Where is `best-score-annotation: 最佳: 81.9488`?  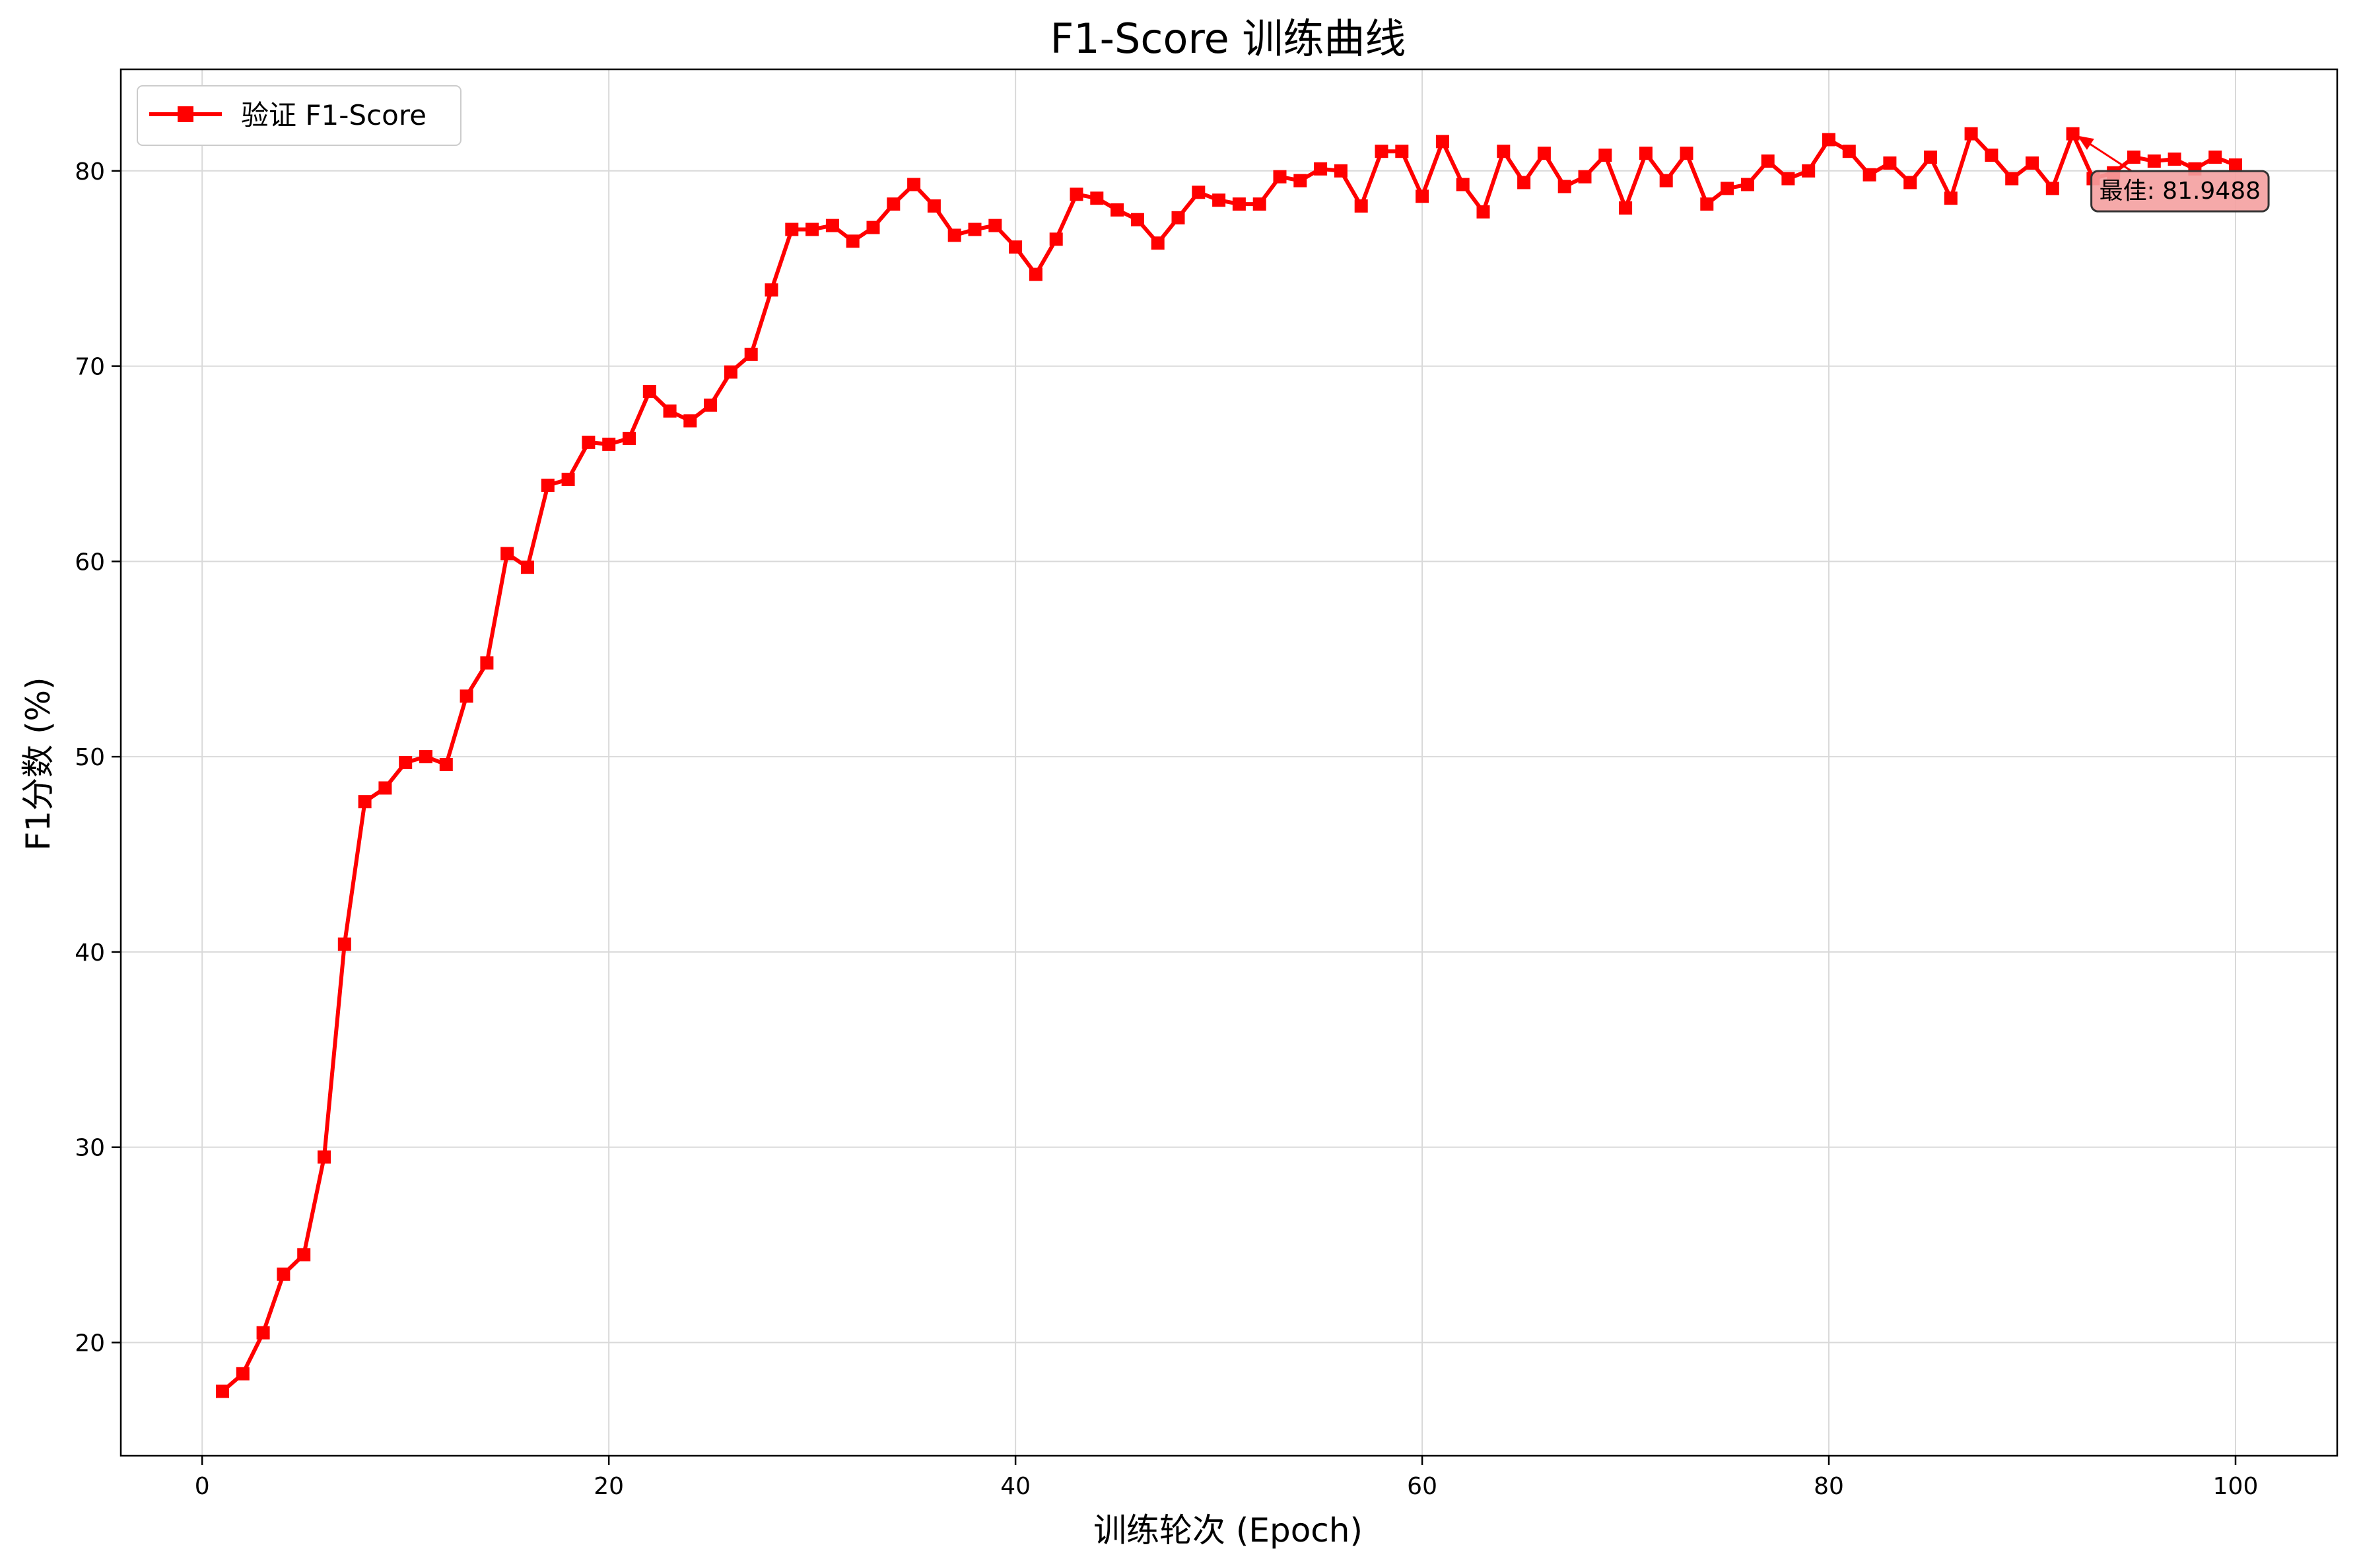 best-score-annotation: 最佳: 81.9488 is located at coordinates (2173, 174).